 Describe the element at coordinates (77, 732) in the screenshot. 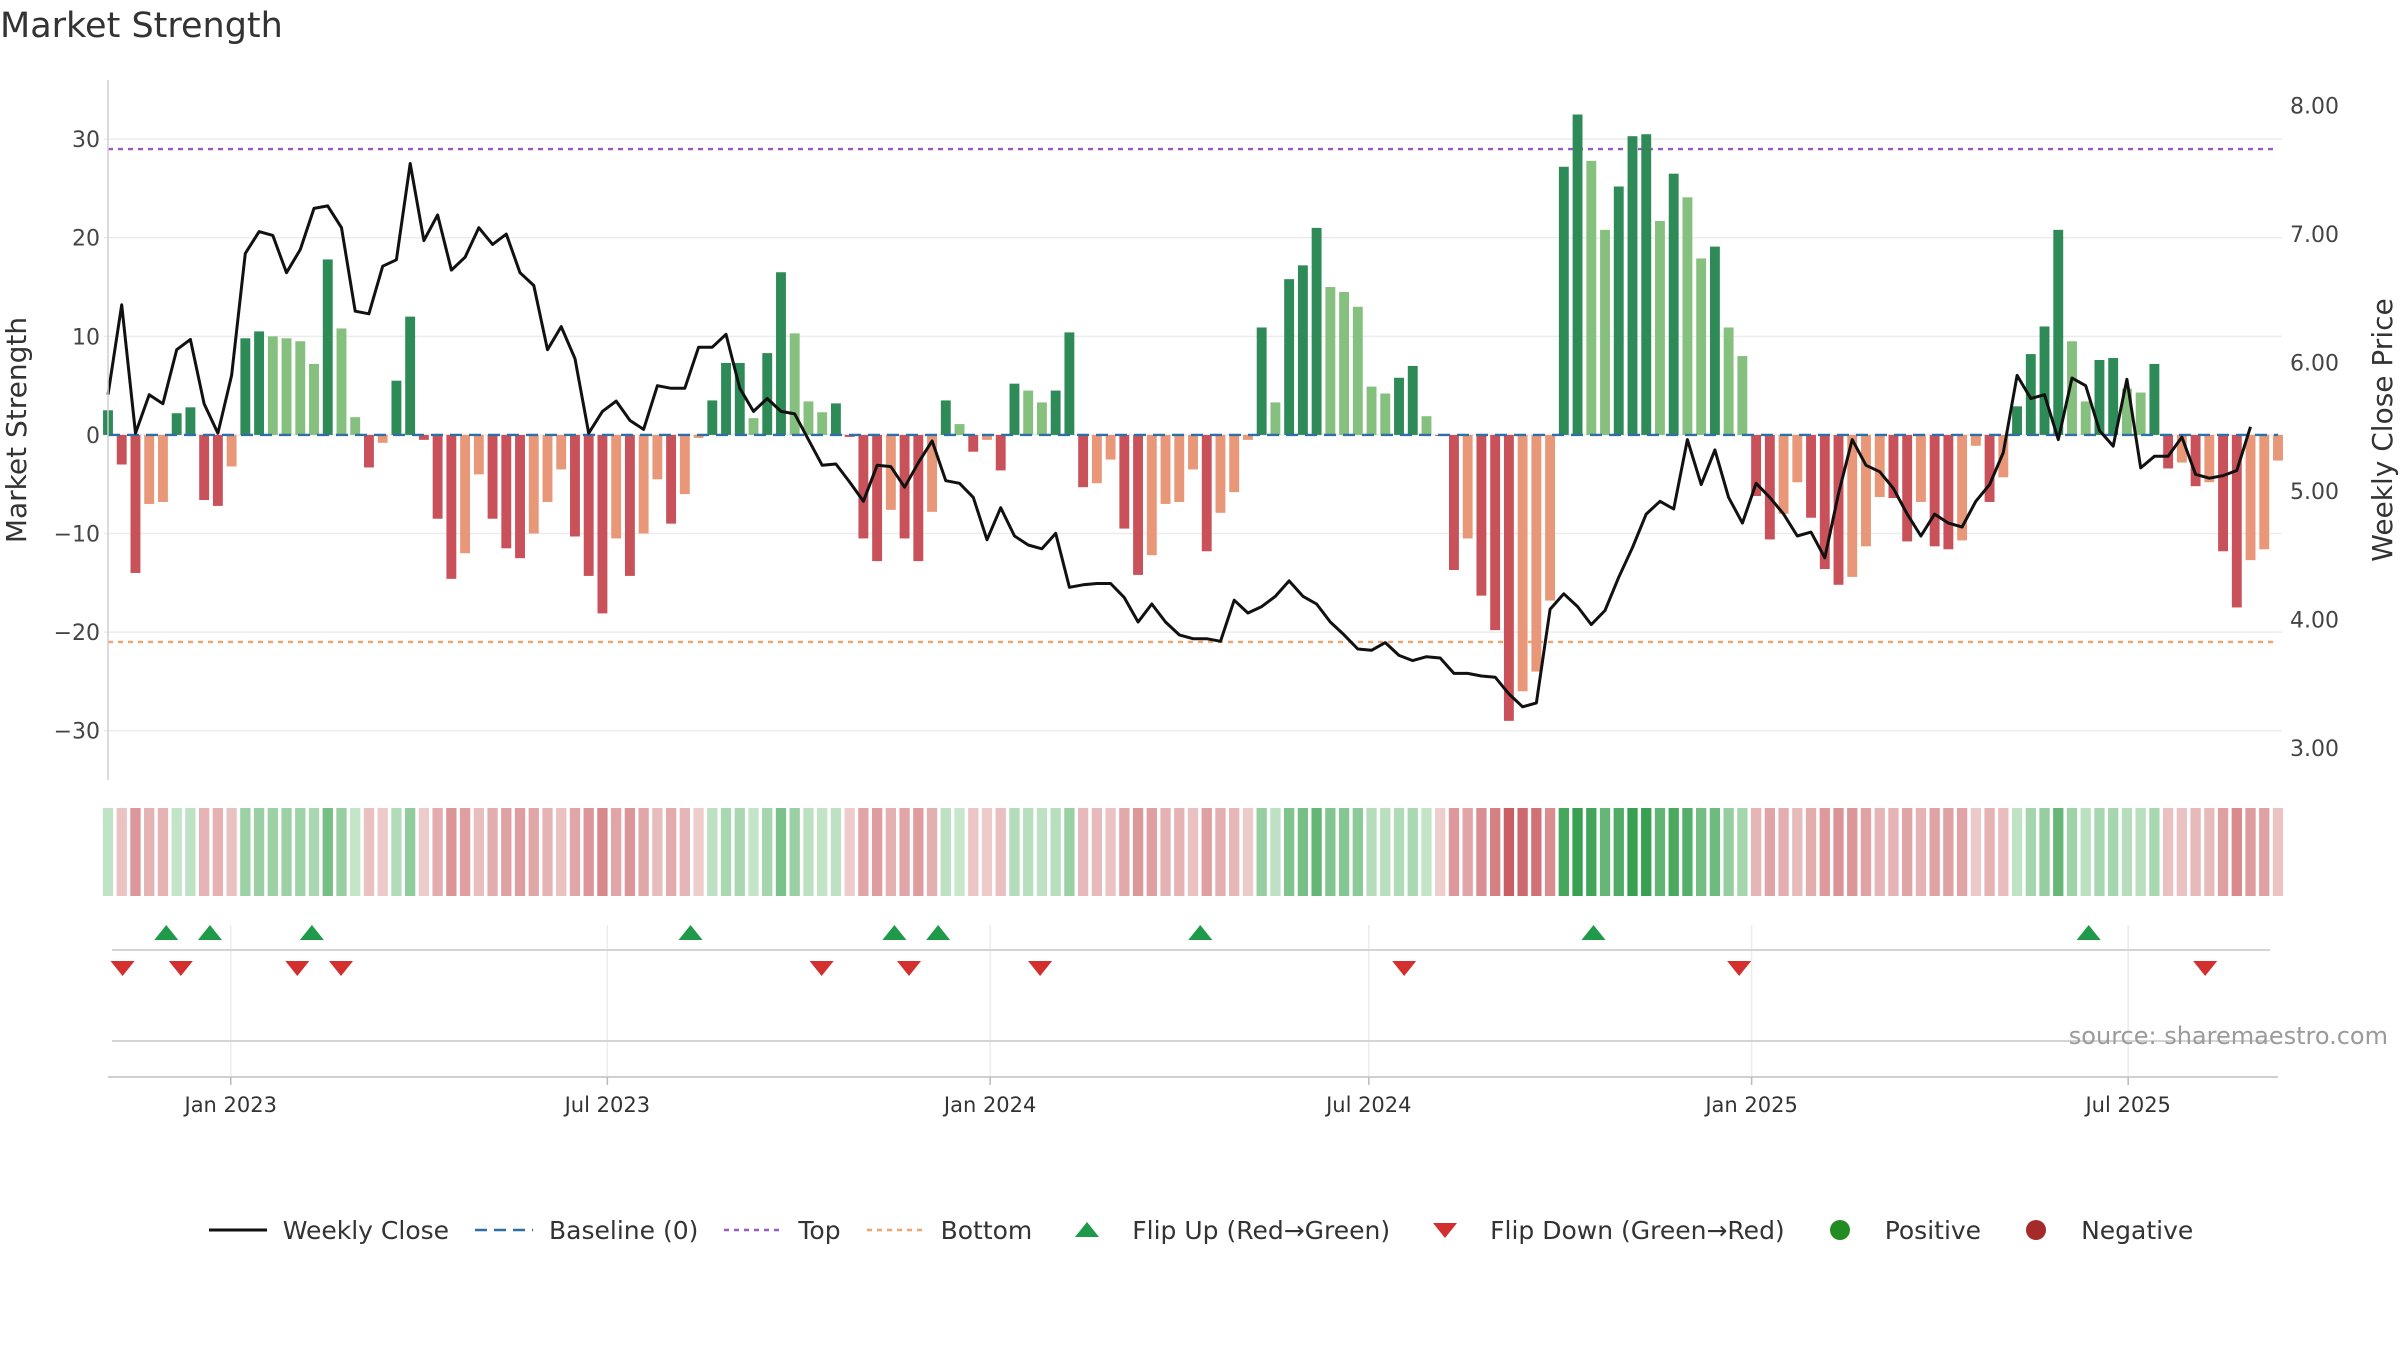

I see `left-tick-label: −30` at that location.